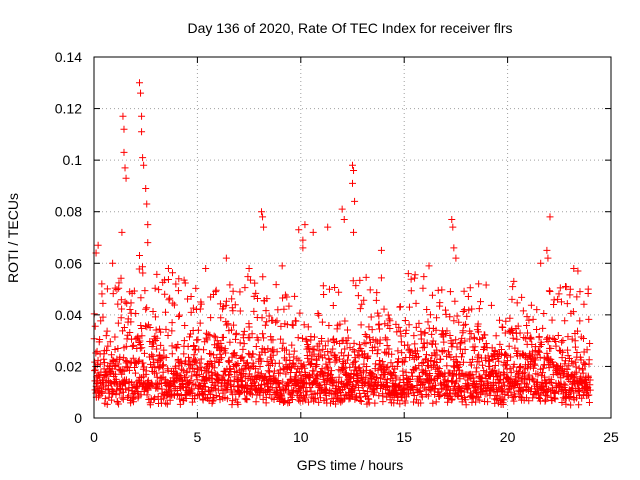 This screenshot has height=480, width=640. I want to click on y-tick-label: 0.14, so click(68, 57).